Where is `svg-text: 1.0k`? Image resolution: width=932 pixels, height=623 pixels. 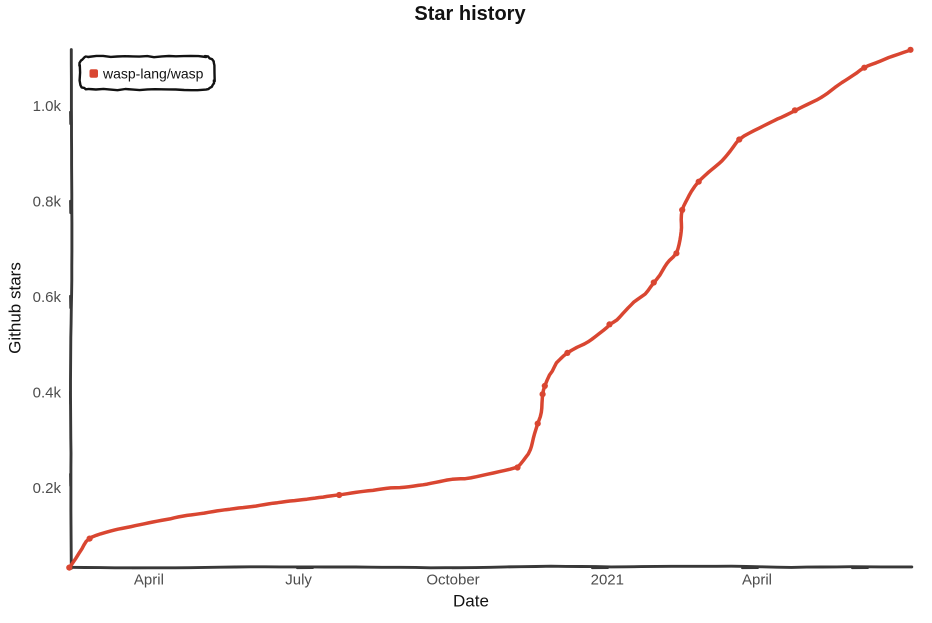 svg-text: 1.0k is located at coordinates (47, 106).